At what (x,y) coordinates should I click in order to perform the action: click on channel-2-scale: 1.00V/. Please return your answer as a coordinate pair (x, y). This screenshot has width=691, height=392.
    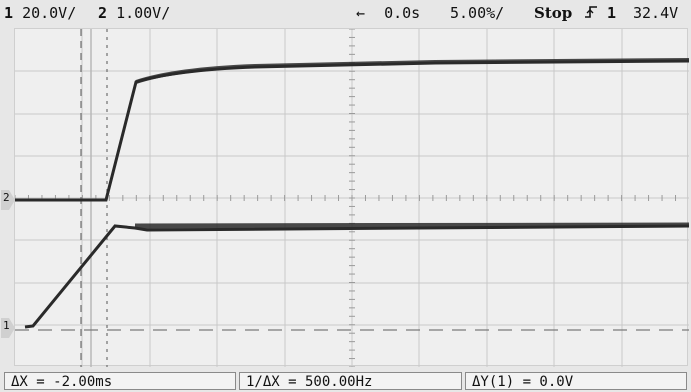
    Looking at the image, I should click on (143, 13).